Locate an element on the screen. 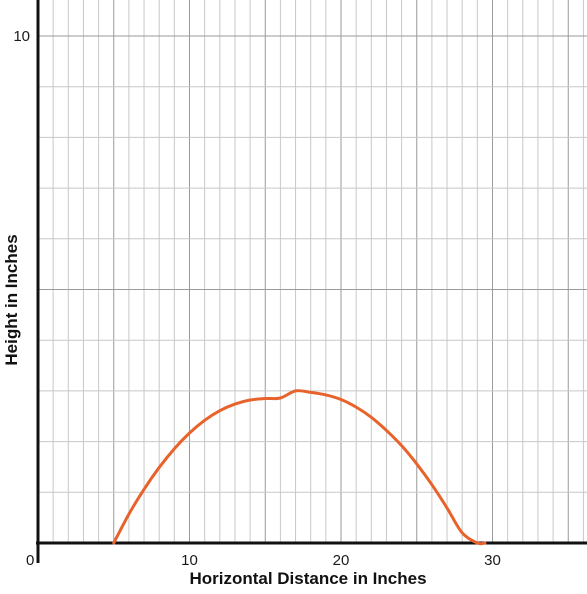  y-axis-title: Height in Inches is located at coordinates (11, 299).